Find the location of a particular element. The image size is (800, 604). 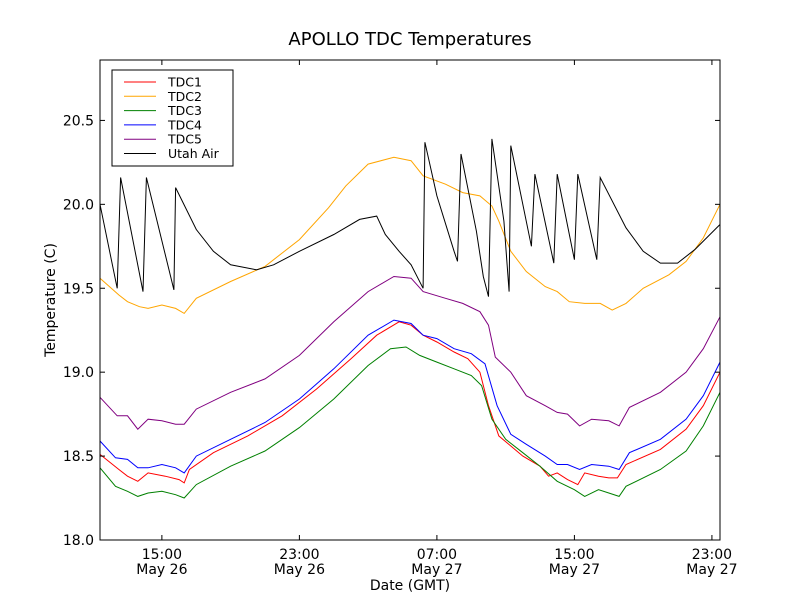

y-tick-label: 18.5 is located at coordinates (78, 457).